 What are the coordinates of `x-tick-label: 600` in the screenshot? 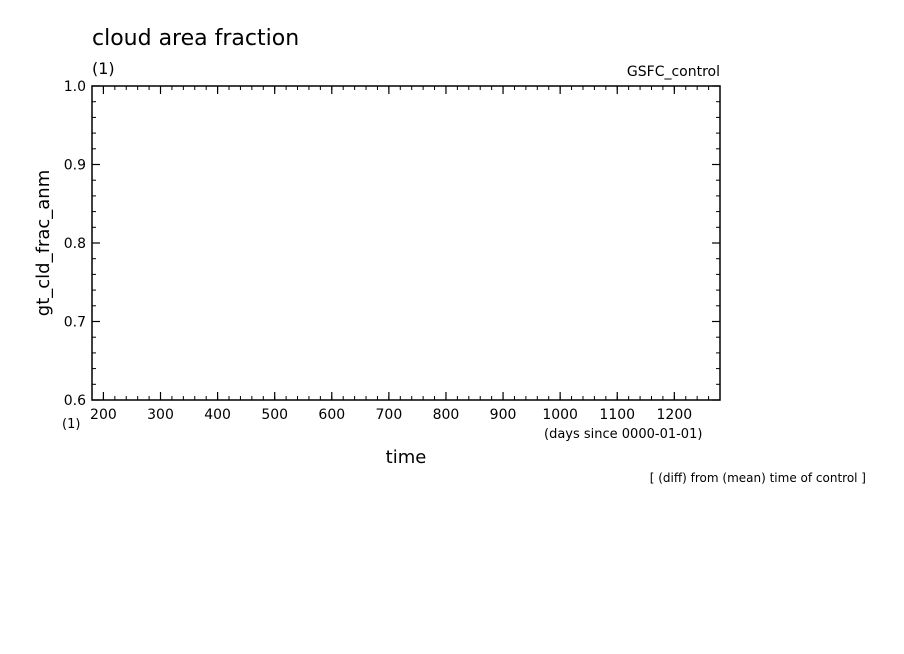 It's located at (331, 415).